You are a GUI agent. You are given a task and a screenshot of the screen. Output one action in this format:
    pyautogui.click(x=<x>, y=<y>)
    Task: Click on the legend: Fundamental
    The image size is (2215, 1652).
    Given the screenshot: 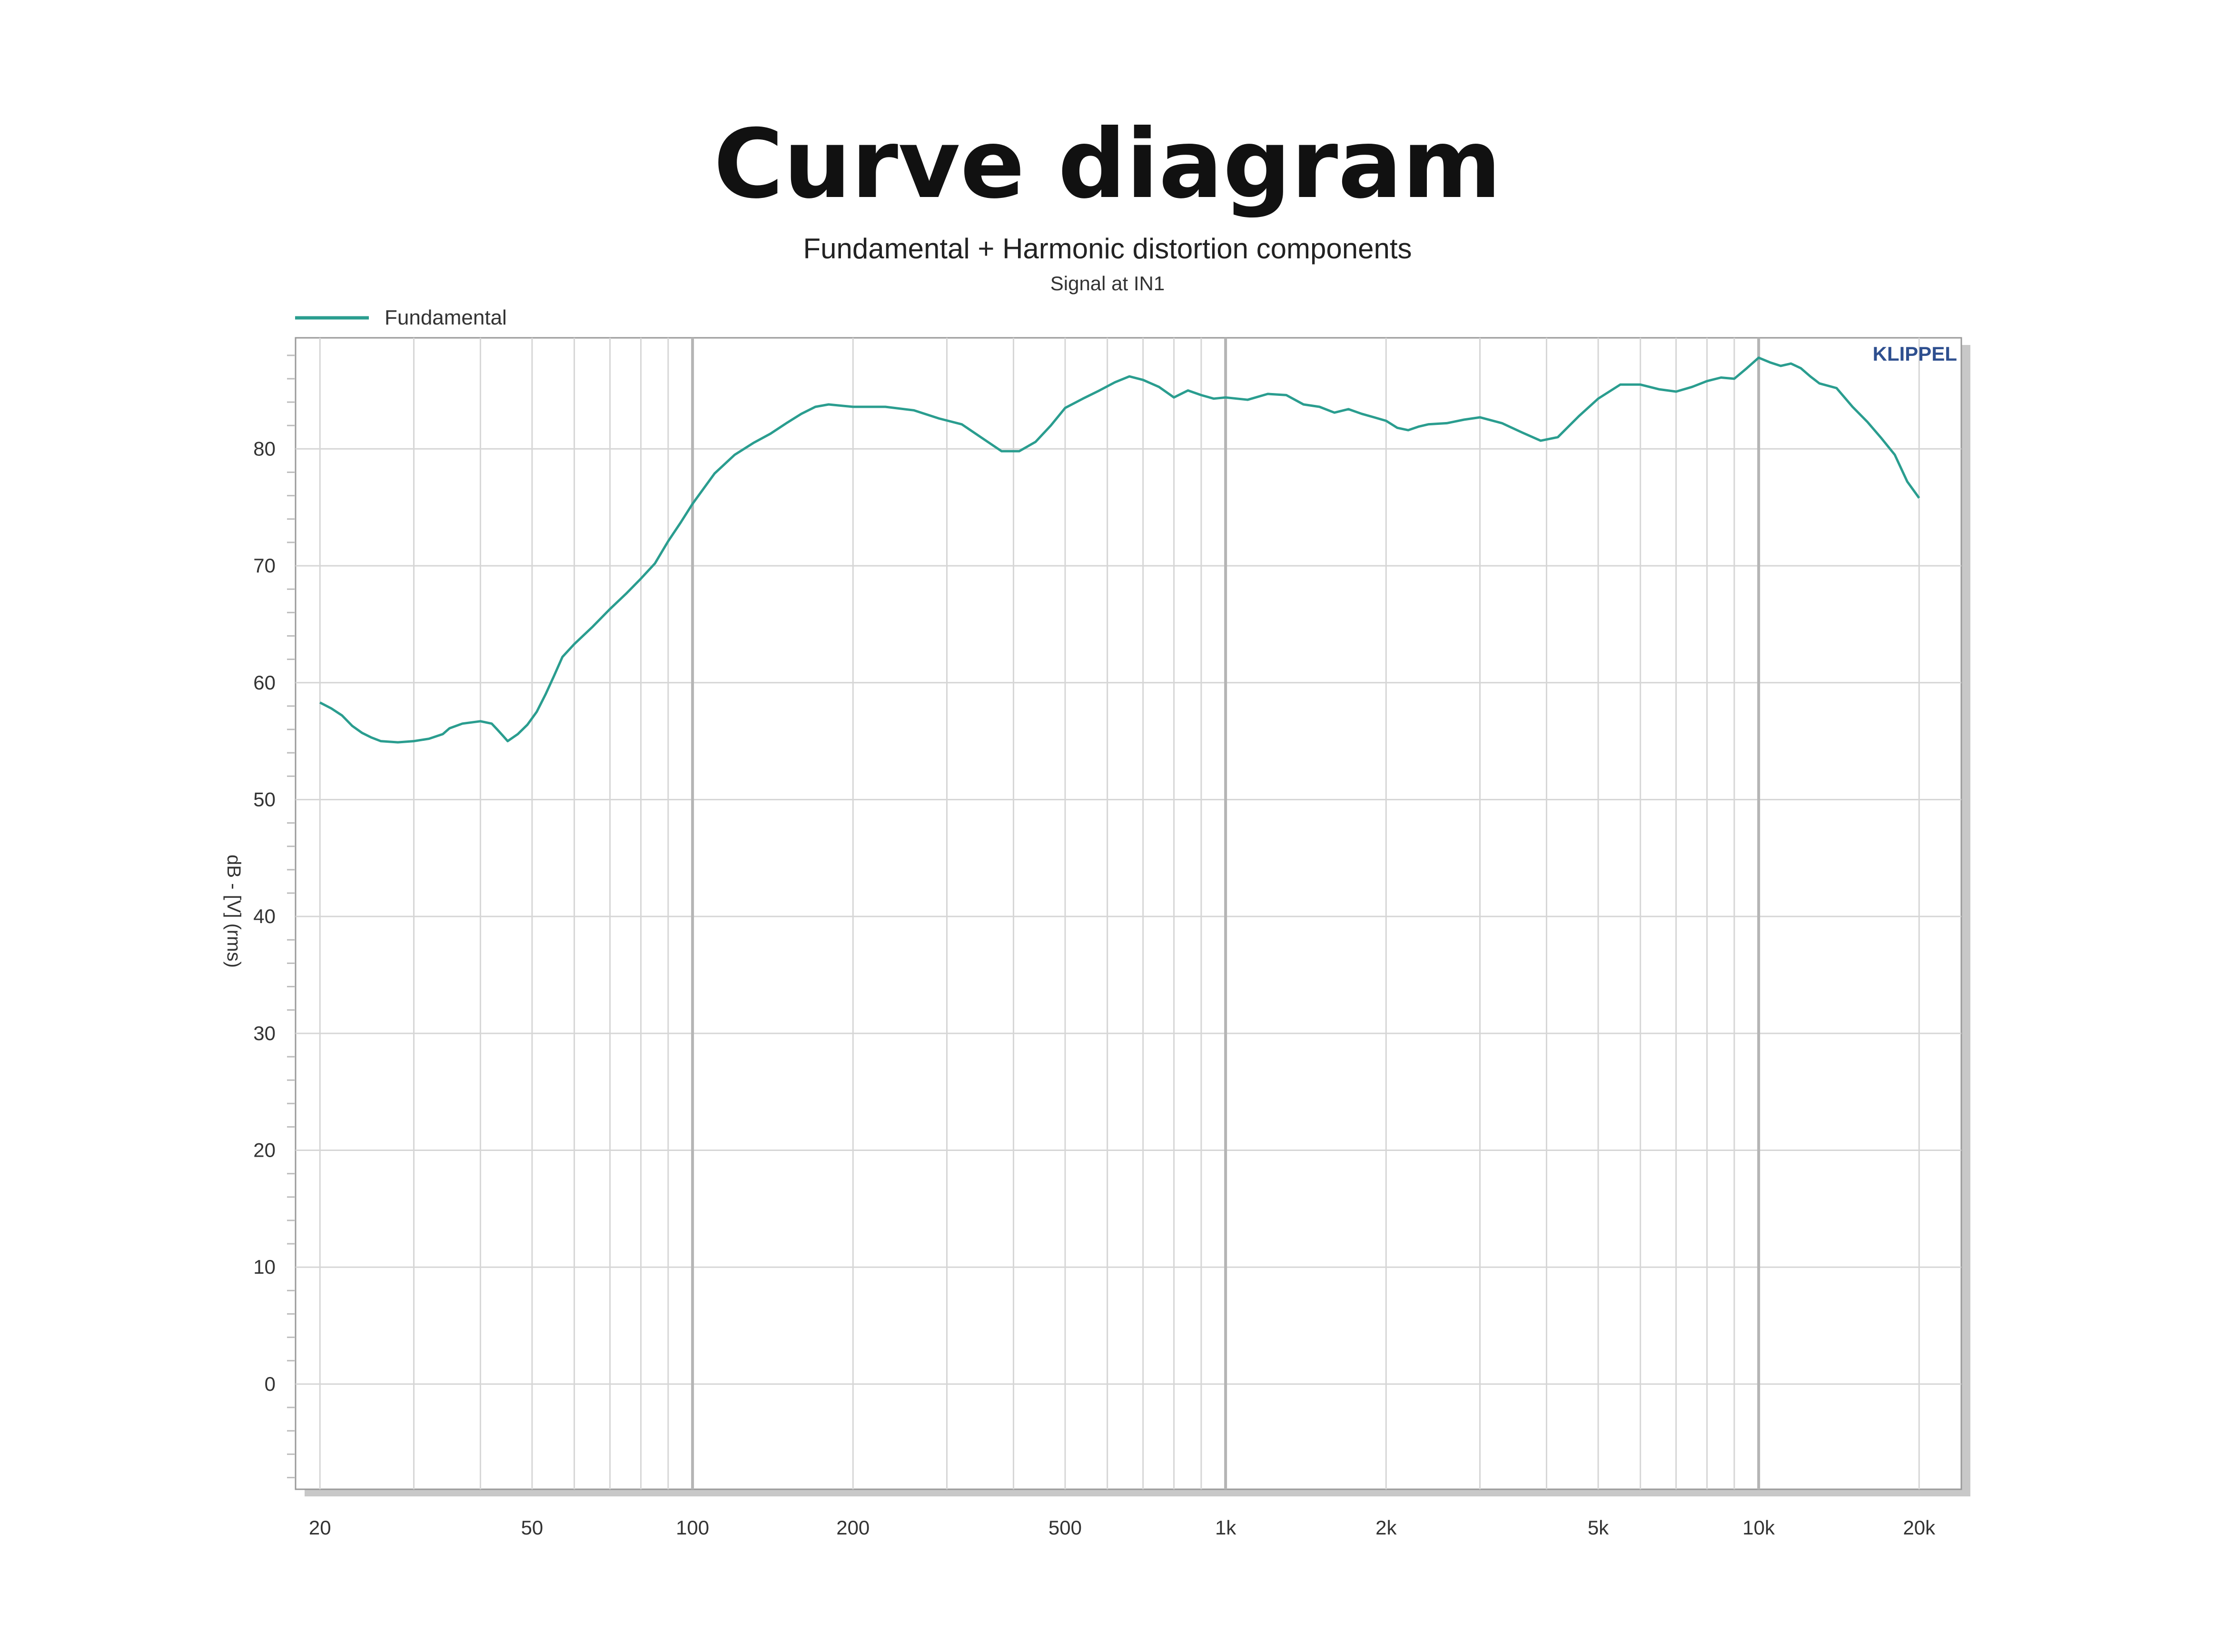 What is the action you would take?
    pyautogui.click(x=401, y=318)
    